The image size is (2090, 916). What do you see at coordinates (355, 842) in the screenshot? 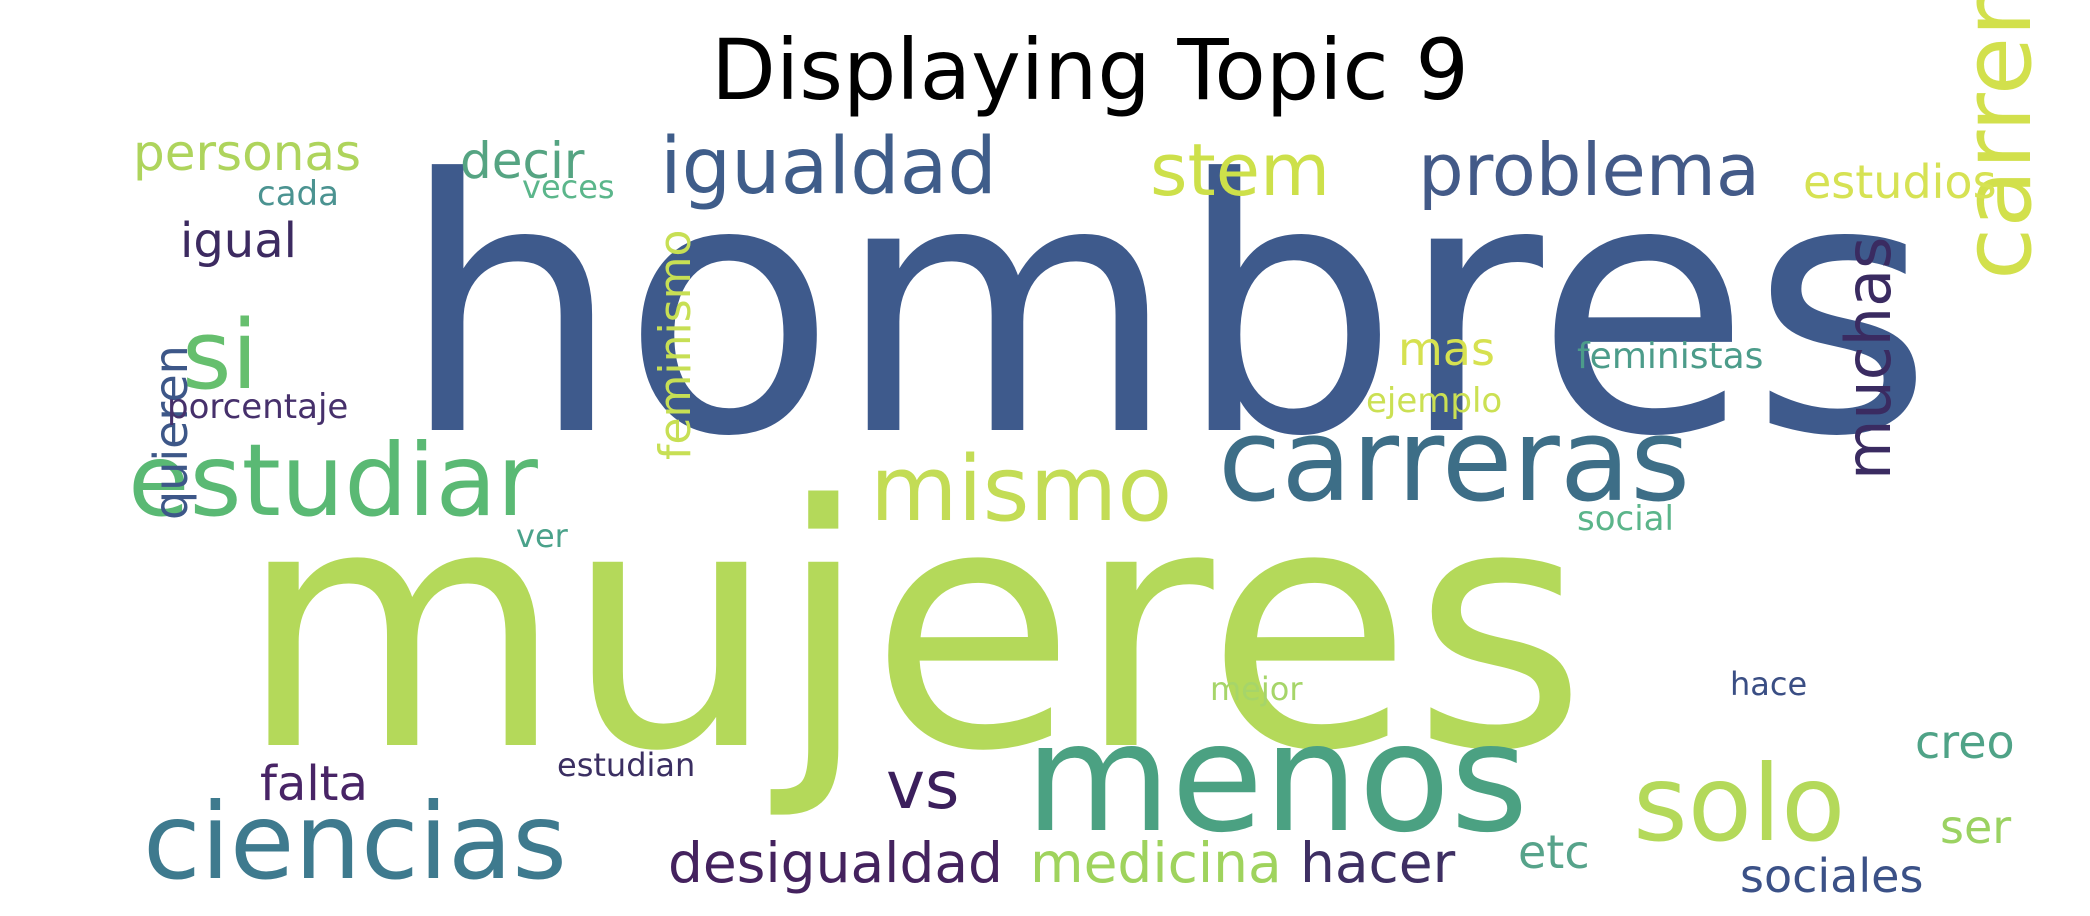
I see `word-ciencias: ciencias` at bounding box center [355, 842].